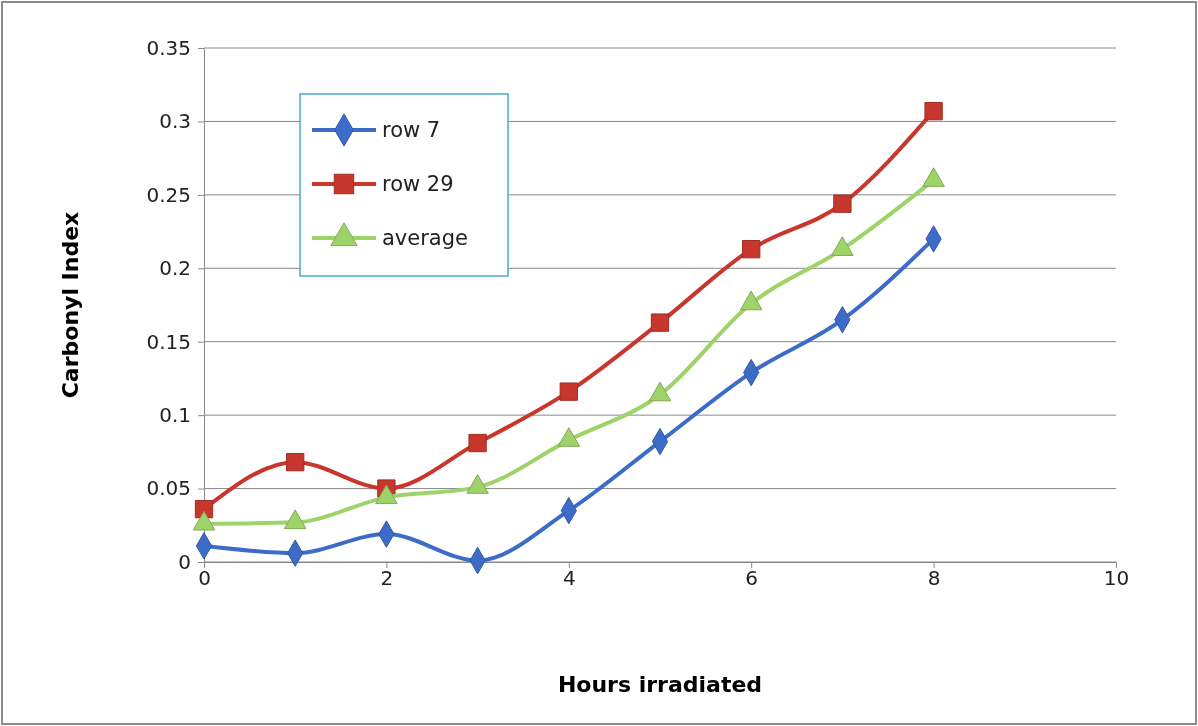 The height and width of the screenshot is (726, 1198). Describe the element at coordinates (1116, 578) in the screenshot. I see `x-tick-label: 10` at that location.